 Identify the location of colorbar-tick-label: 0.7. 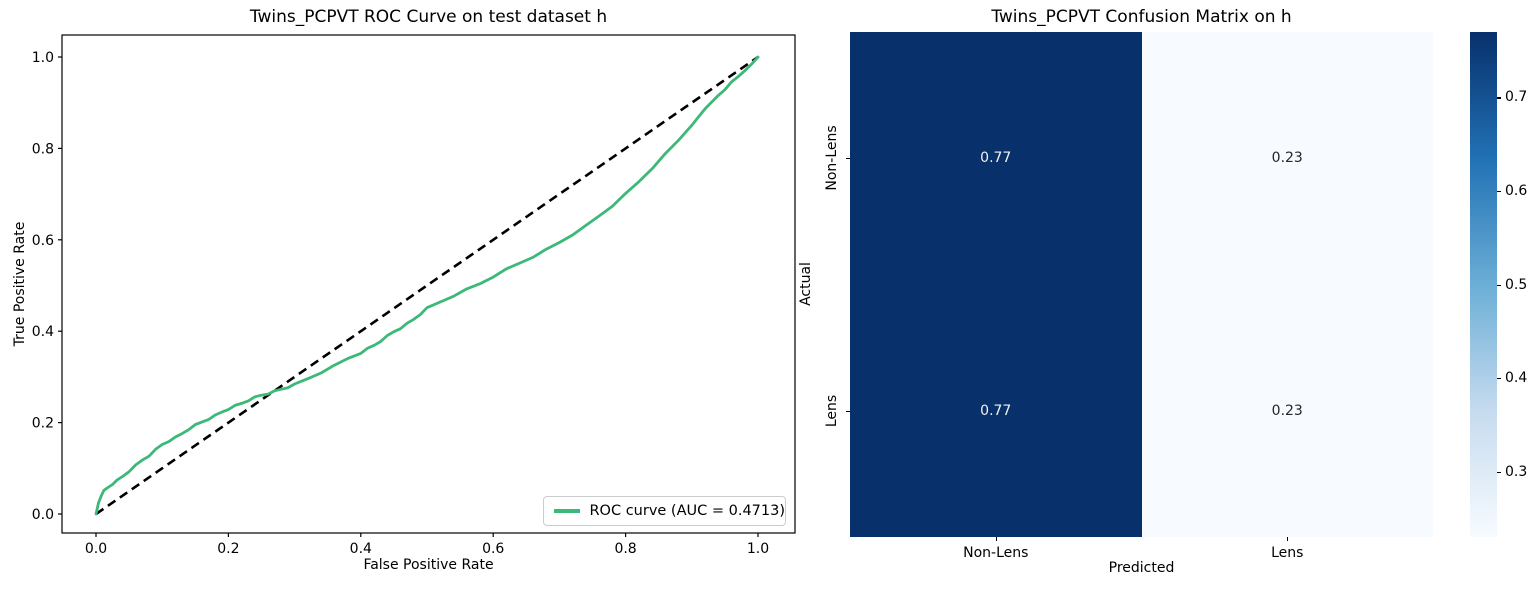
(1516, 97).